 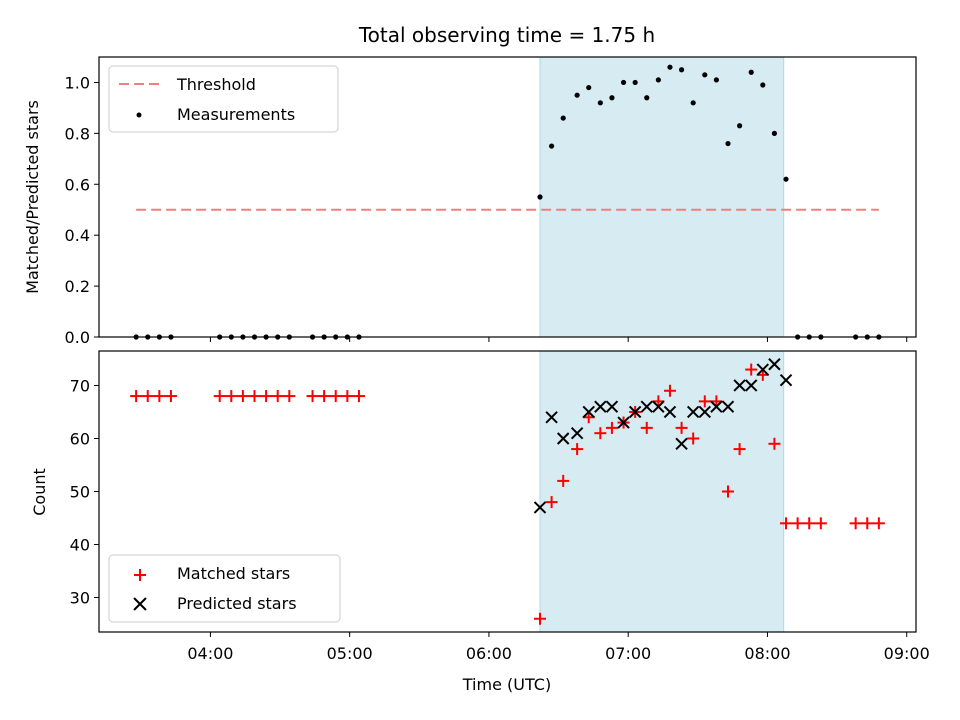 What do you see at coordinates (140, 604) in the screenshot?
I see `legend-predicted-swatch` at bounding box center [140, 604].